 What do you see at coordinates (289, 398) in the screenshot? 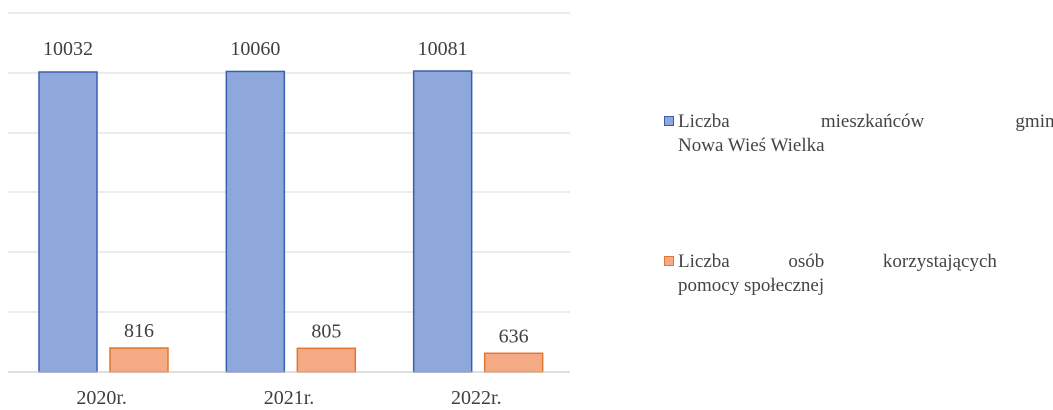
I see `category-label-1: 2021r.` at bounding box center [289, 398].